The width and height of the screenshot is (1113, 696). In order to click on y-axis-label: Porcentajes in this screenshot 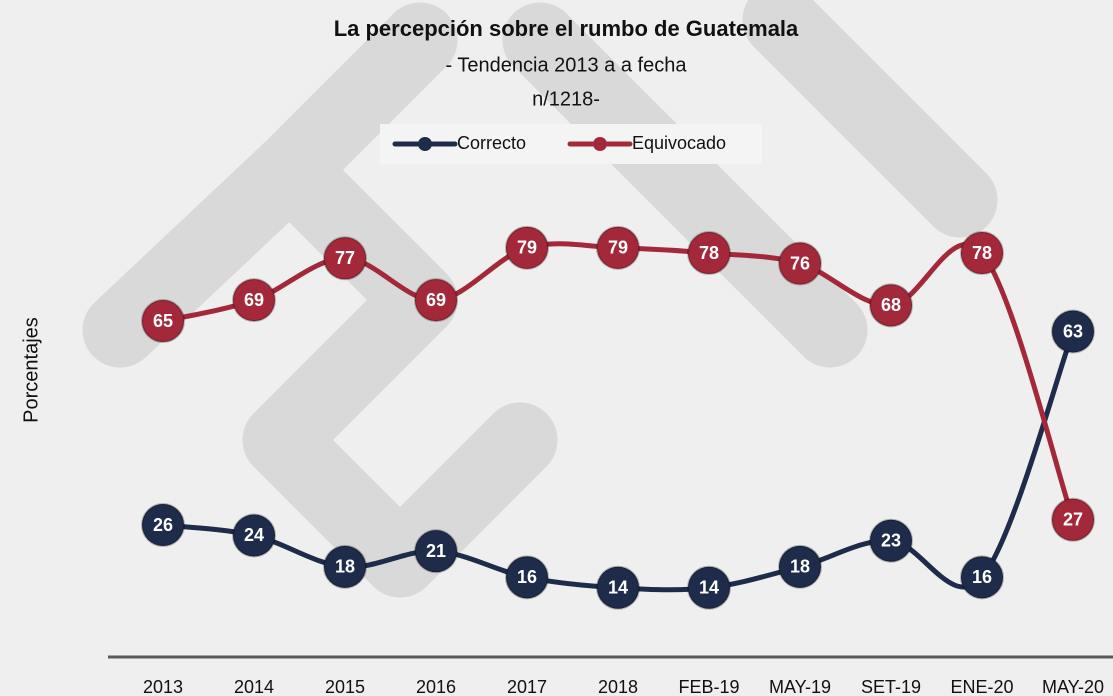, I will do `click(31, 370)`.